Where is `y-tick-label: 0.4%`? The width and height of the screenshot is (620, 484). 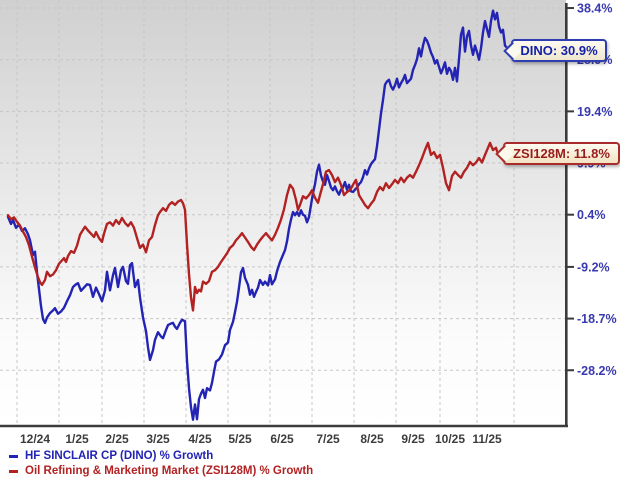 y-tick-label: 0.4% is located at coordinates (591, 215).